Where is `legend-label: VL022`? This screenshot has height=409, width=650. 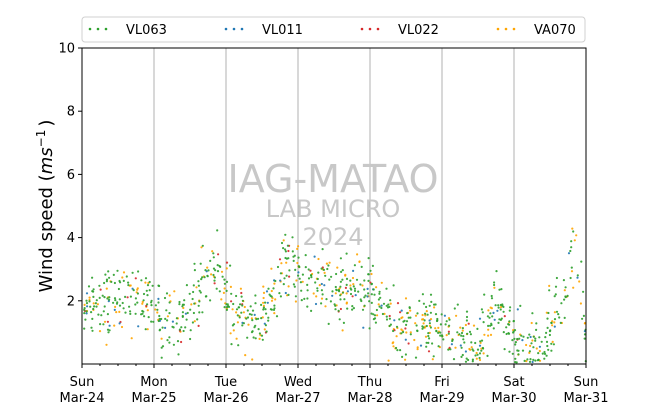
legend-label: VL022 is located at coordinates (418, 30).